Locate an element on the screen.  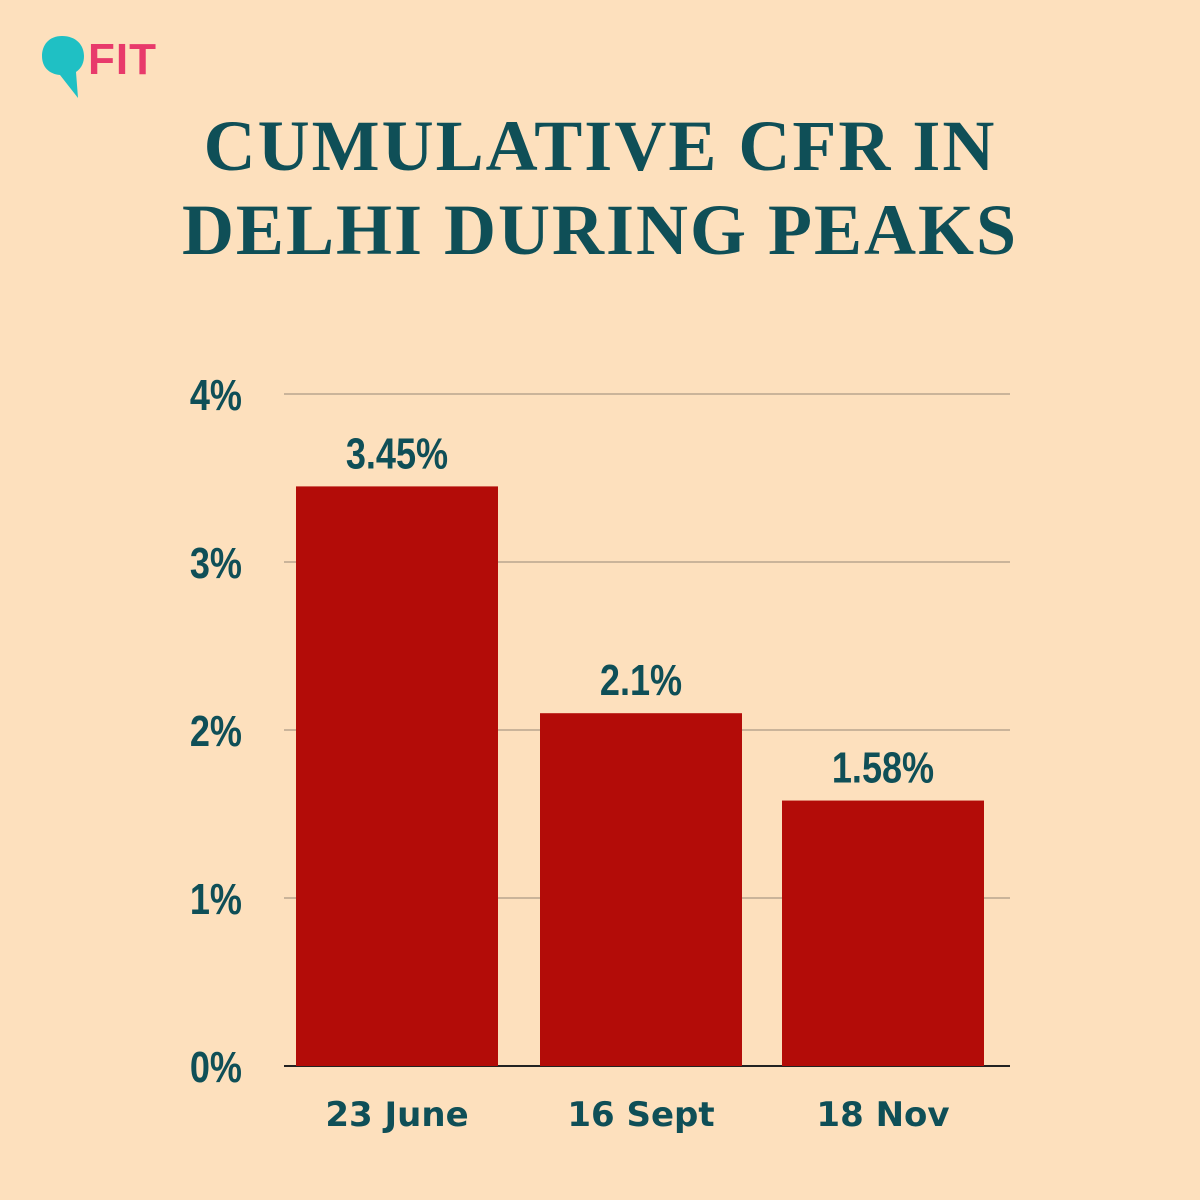
x-axis-category-labels: 23 June 16 Sept 18 Nov is located at coordinates (637, 1115).